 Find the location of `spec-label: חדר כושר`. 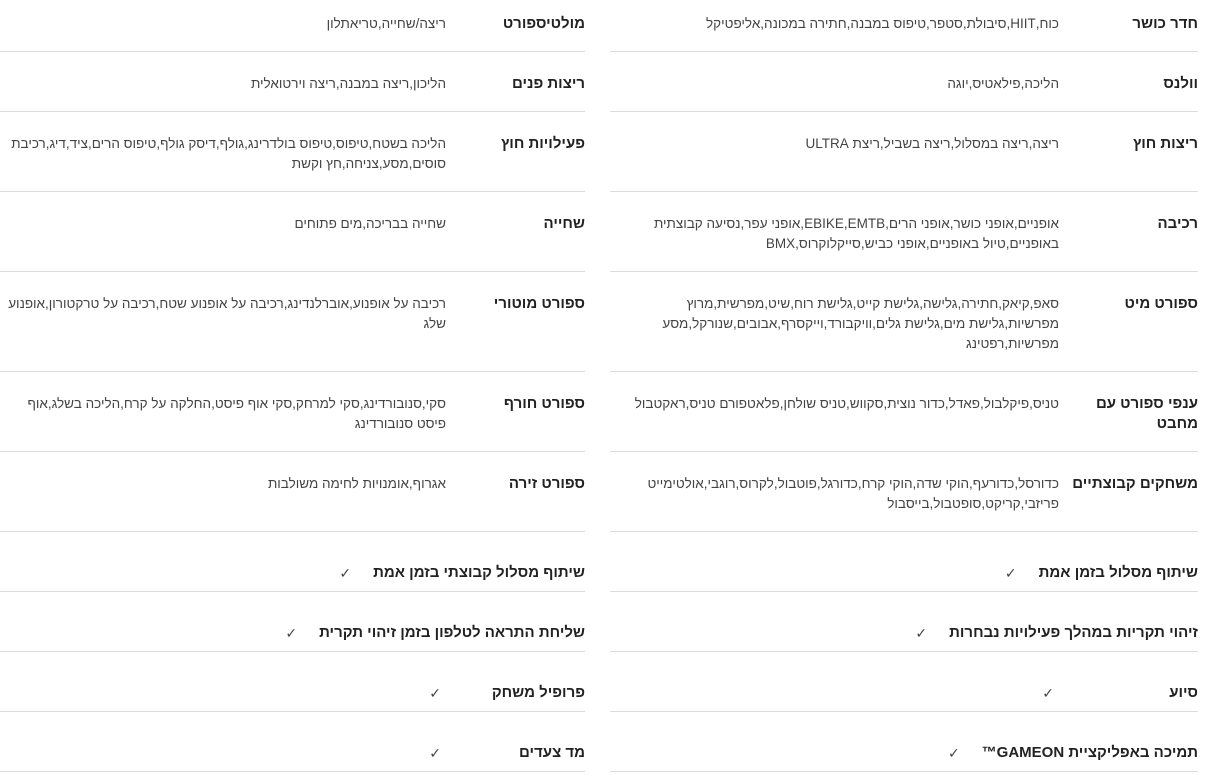

spec-label: חדר כושר is located at coordinates (1165, 23).